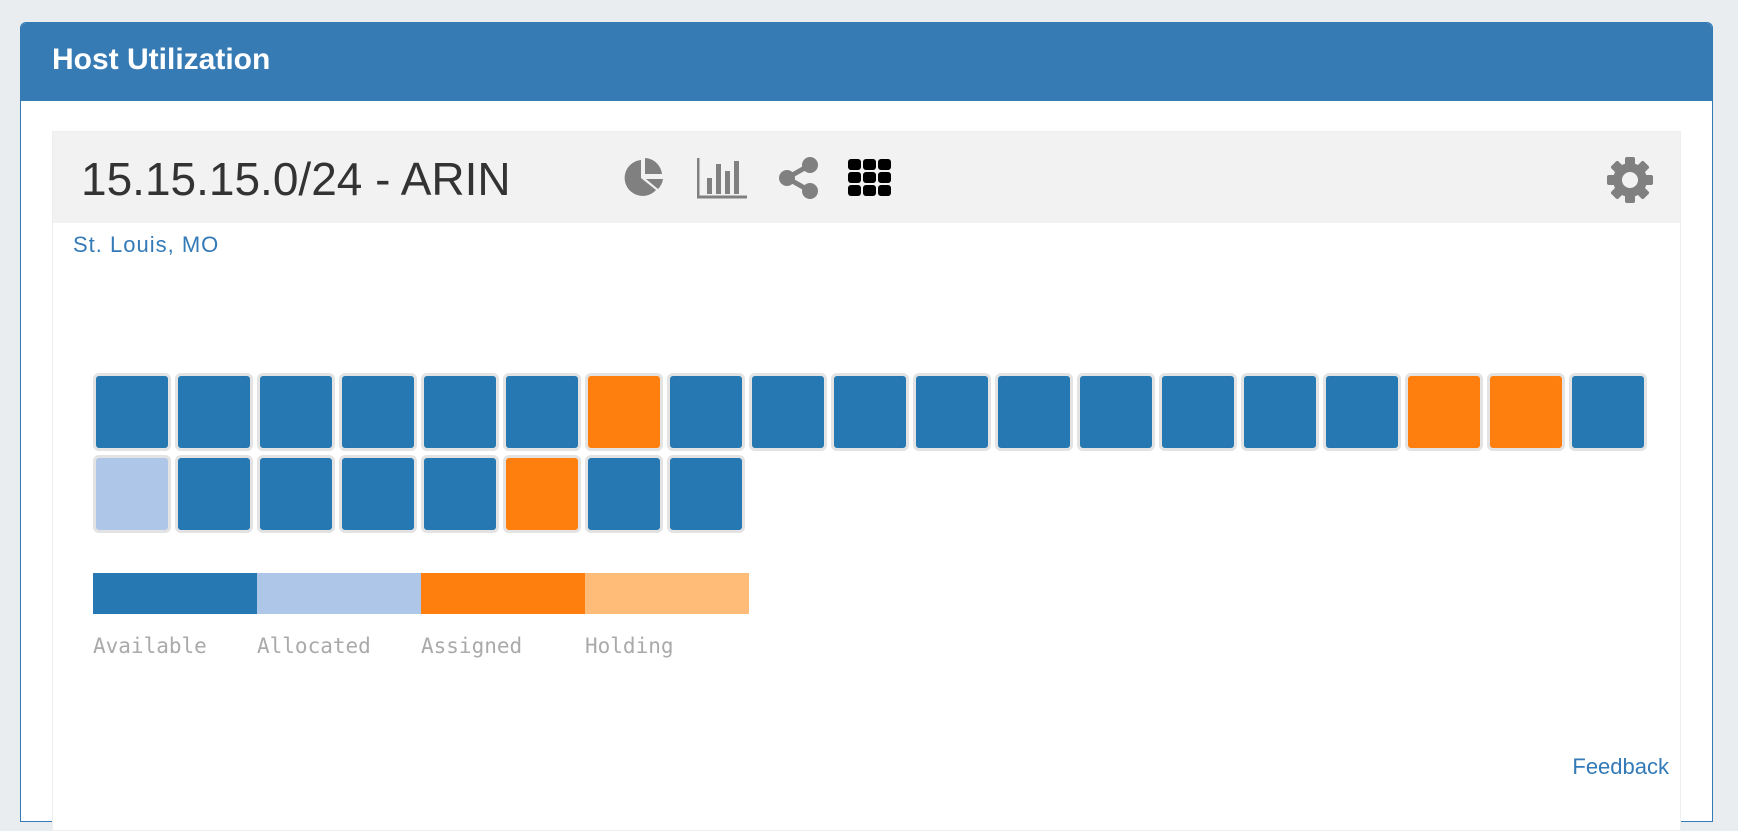 This screenshot has height=831, width=1738. What do you see at coordinates (629, 646) in the screenshot?
I see `legend-label: Holding` at bounding box center [629, 646].